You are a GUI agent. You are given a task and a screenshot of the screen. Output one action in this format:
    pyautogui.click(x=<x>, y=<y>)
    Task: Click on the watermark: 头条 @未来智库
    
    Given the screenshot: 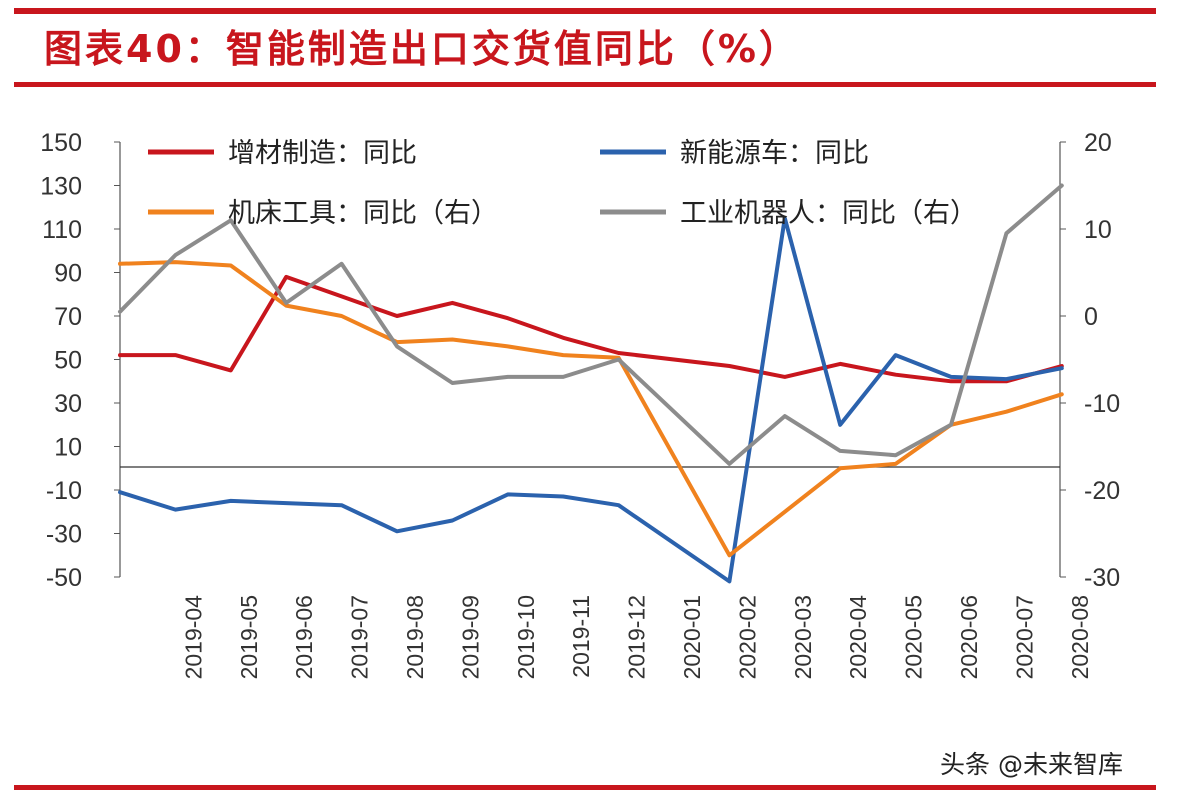 What is the action you would take?
    pyautogui.click(x=1031, y=764)
    